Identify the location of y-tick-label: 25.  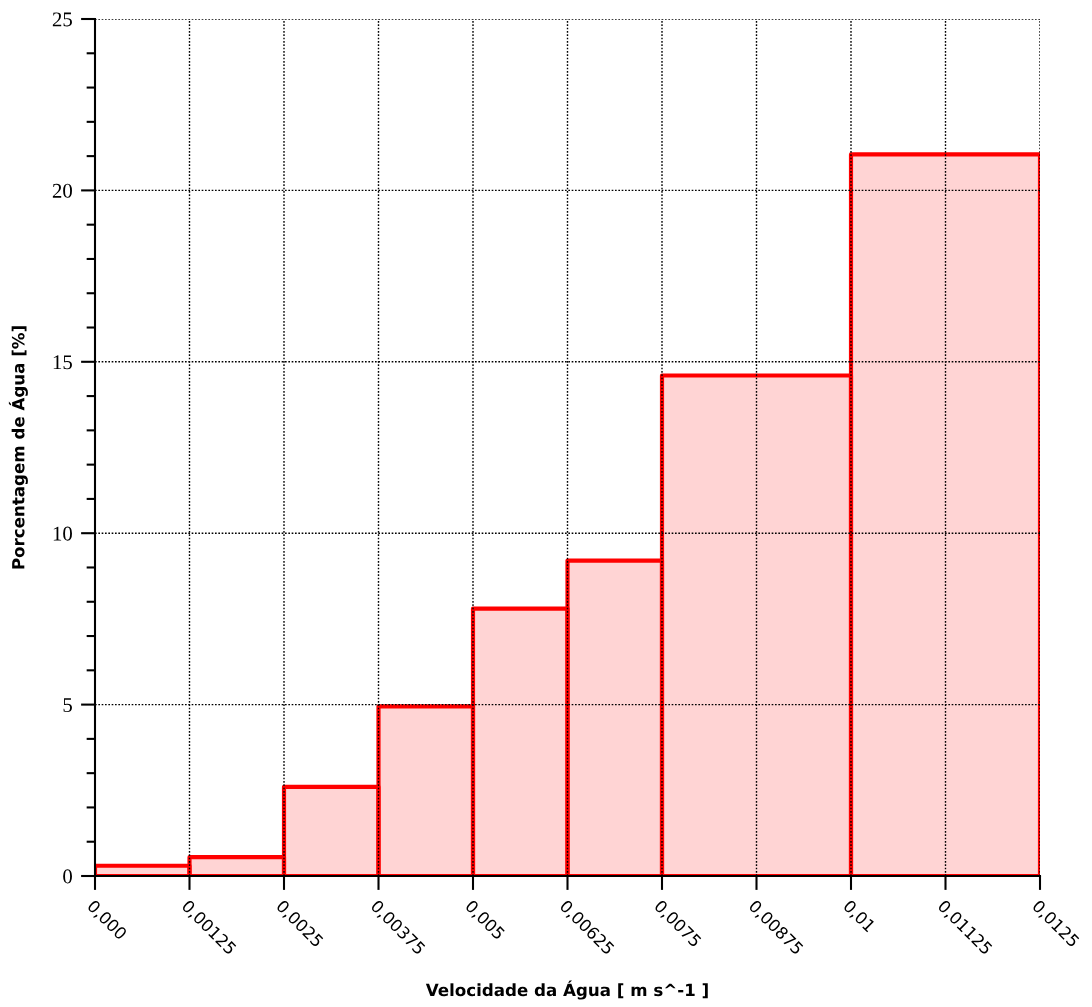
(62, 19).